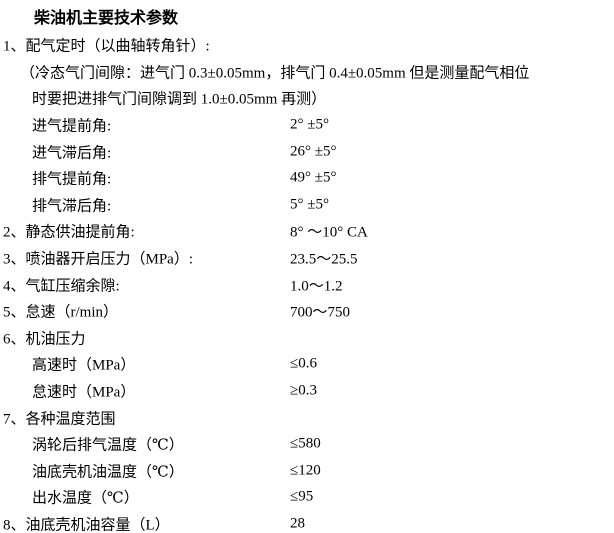  What do you see at coordinates (61, 286) in the screenshot?
I see `param-label: 4、气缸压缩余隙:` at bounding box center [61, 286].